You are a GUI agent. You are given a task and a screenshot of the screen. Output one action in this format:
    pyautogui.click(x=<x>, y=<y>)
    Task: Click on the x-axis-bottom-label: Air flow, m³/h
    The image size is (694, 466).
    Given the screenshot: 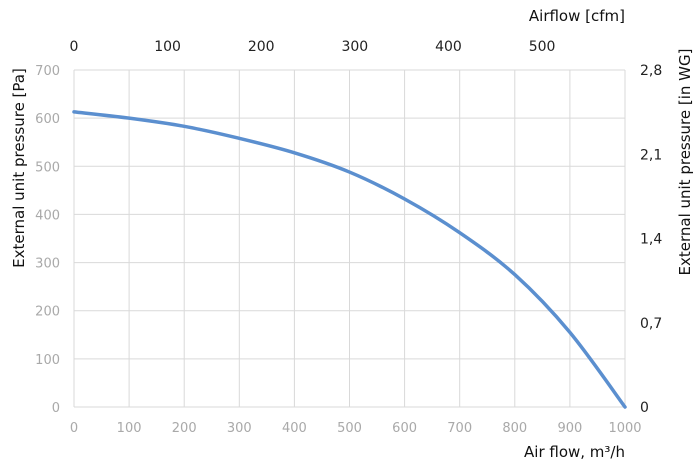 What is the action you would take?
    pyautogui.click(x=574, y=452)
    